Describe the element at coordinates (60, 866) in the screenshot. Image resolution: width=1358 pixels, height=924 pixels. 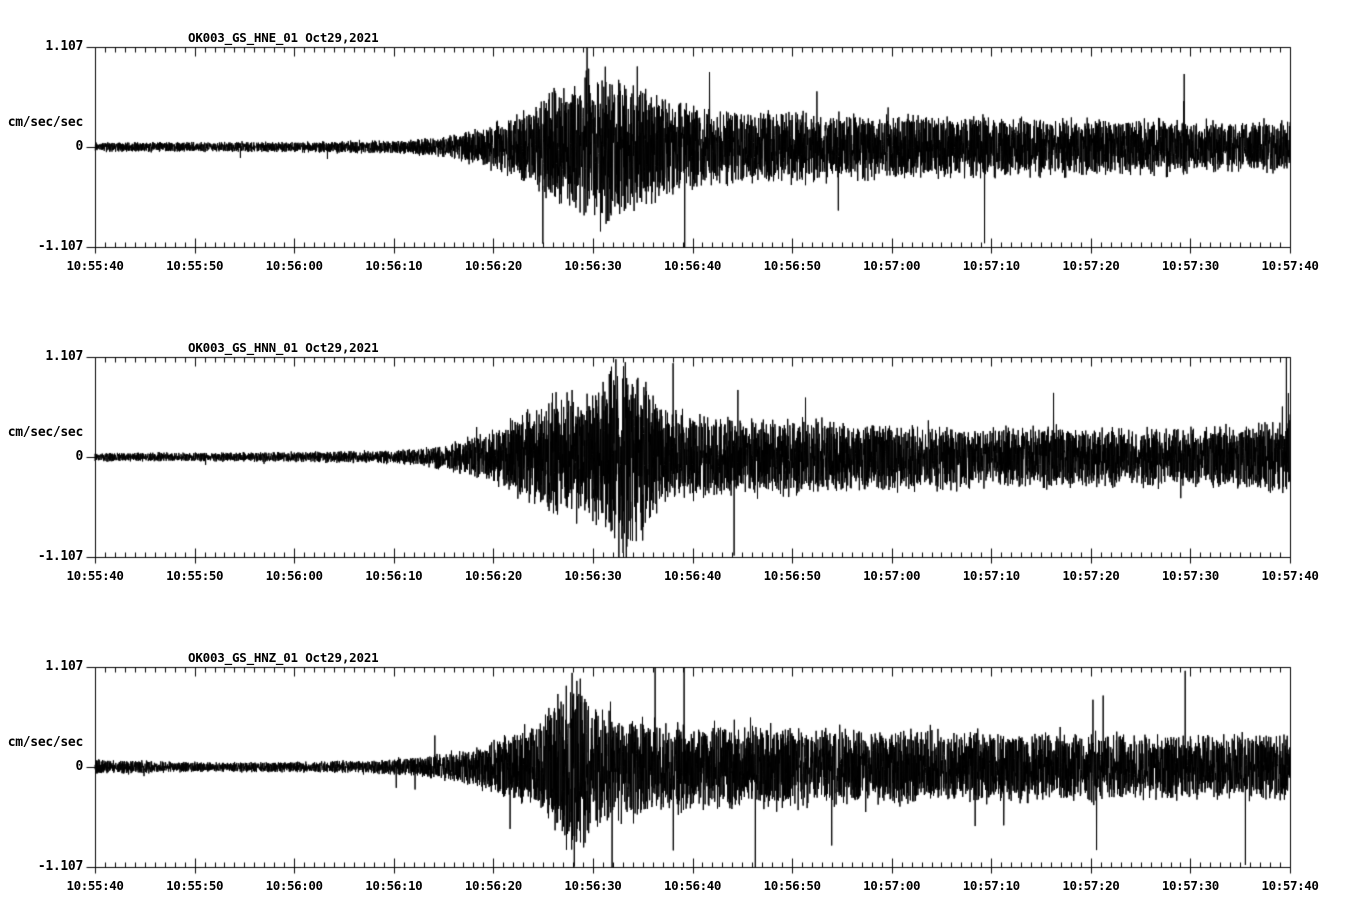
I see `y-axis-min-label-hnz: -1.107` at that location.